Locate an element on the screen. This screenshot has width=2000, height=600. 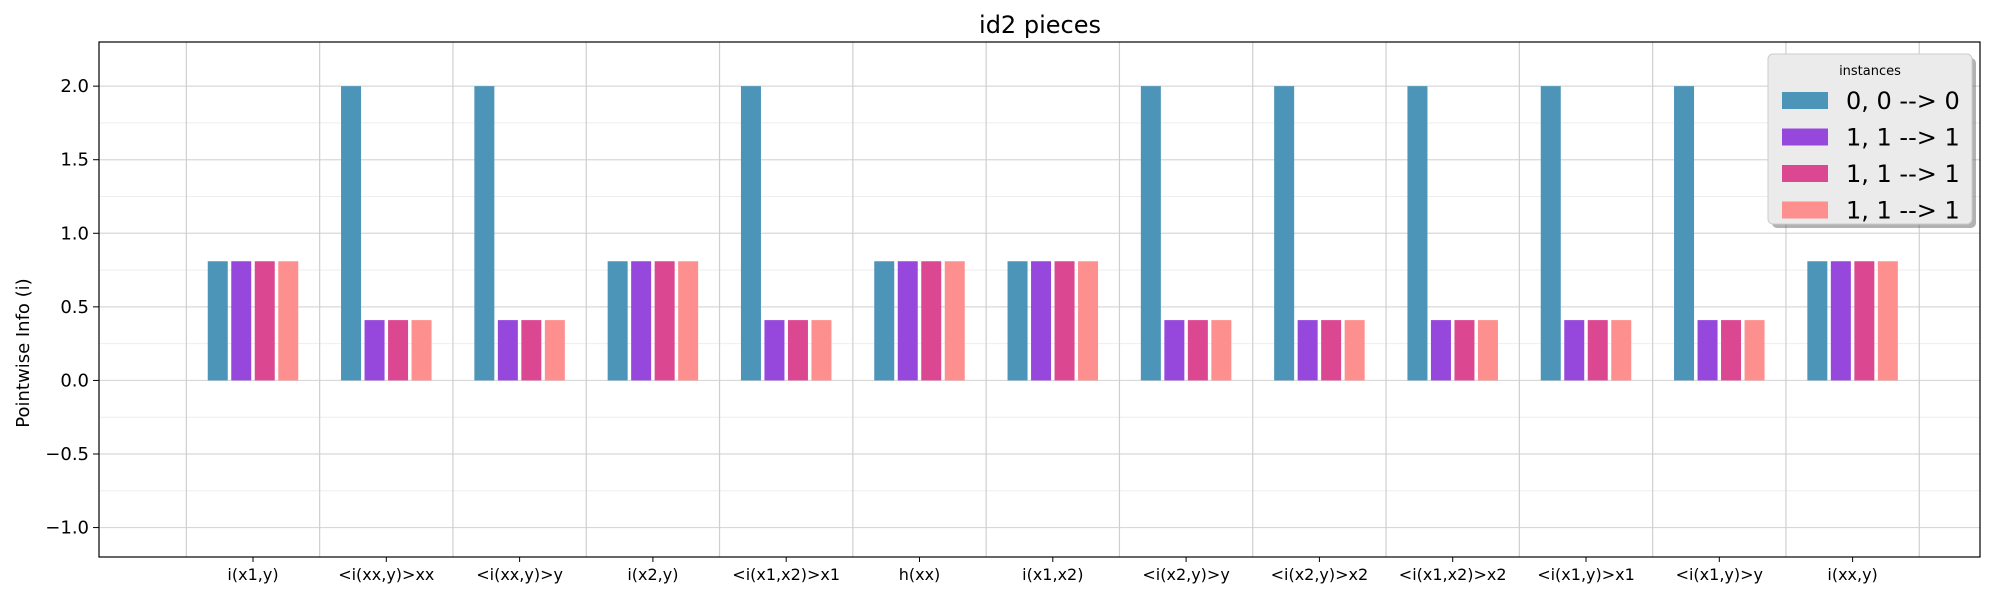
y-axis-label: Pointwise Info (i) is located at coordinates (23, 352).